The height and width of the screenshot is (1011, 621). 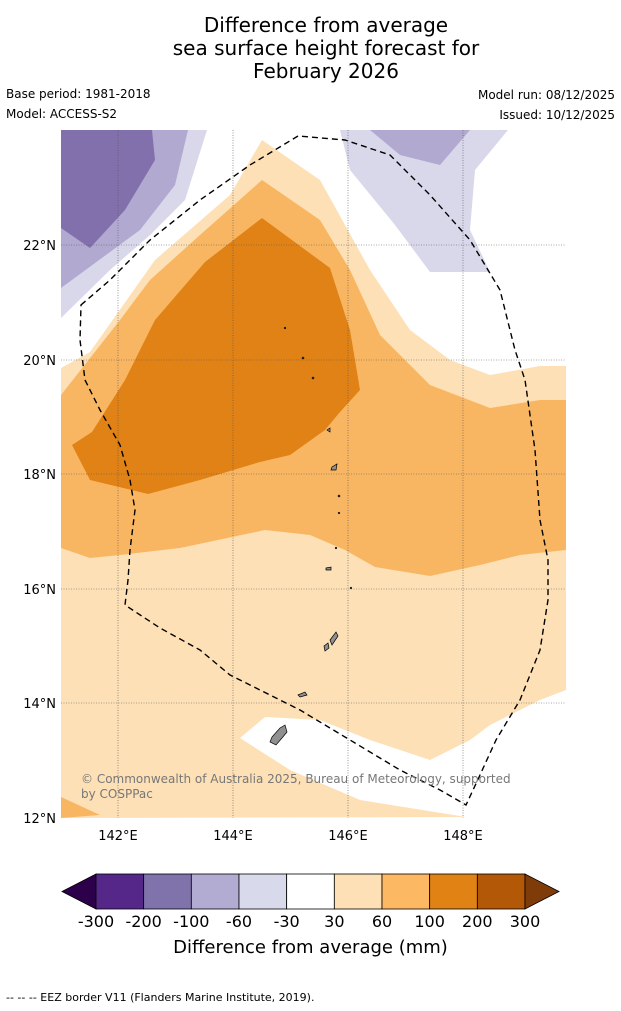 What do you see at coordinates (429, 921) in the screenshot?
I see `colorbar-tick-label: 100` at bounding box center [429, 921].